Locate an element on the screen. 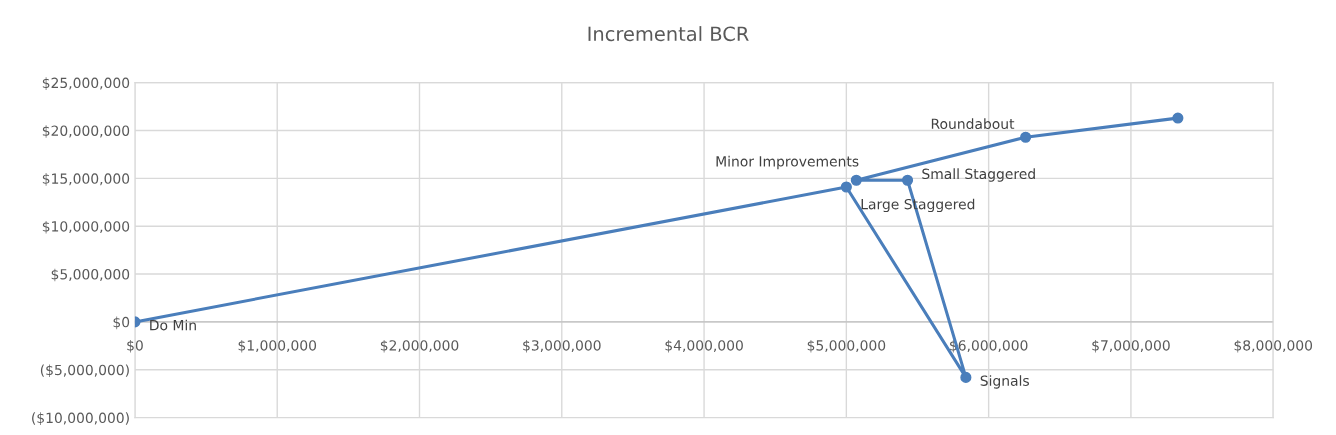  y-tick-label: ($5,000,000) is located at coordinates (84, 371).